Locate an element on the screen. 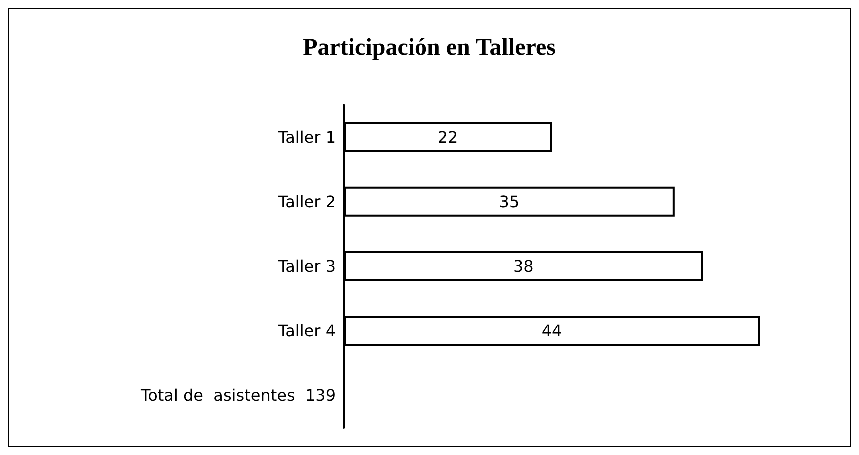  data-label: 44 is located at coordinates (552, 331).